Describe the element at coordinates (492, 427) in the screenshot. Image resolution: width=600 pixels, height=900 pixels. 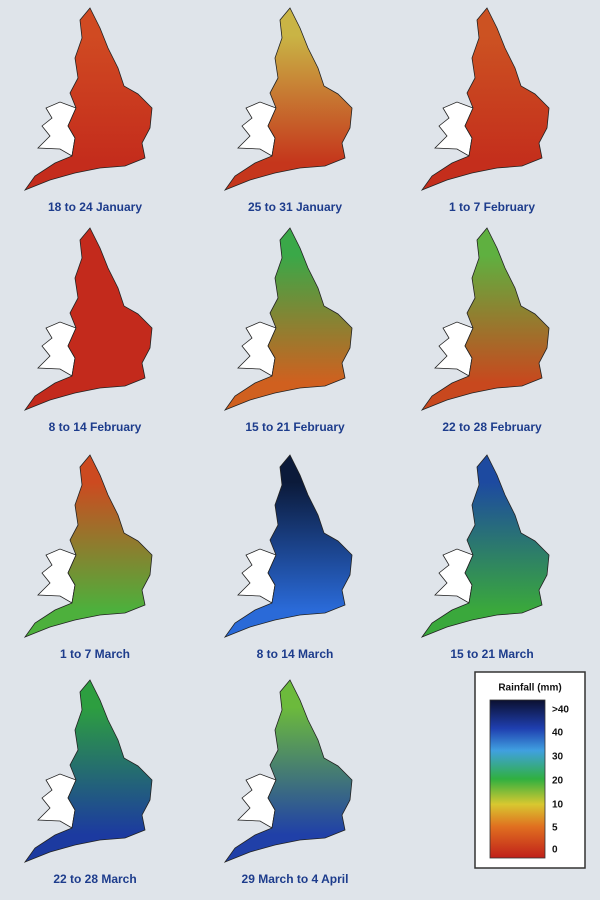
I see `panel-label: 22 to 28 February` at that location.